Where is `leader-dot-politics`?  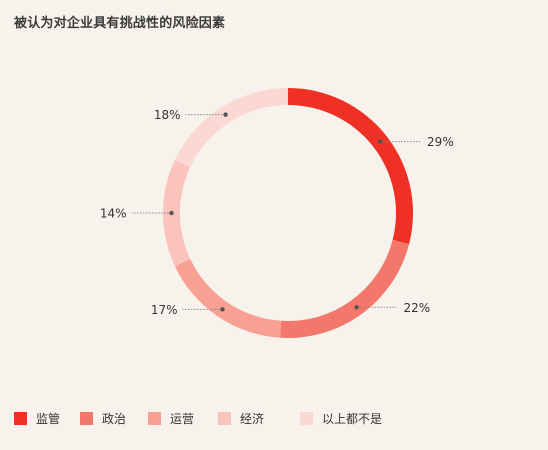 leader-dot-politics is located at coordinates (356, 307).